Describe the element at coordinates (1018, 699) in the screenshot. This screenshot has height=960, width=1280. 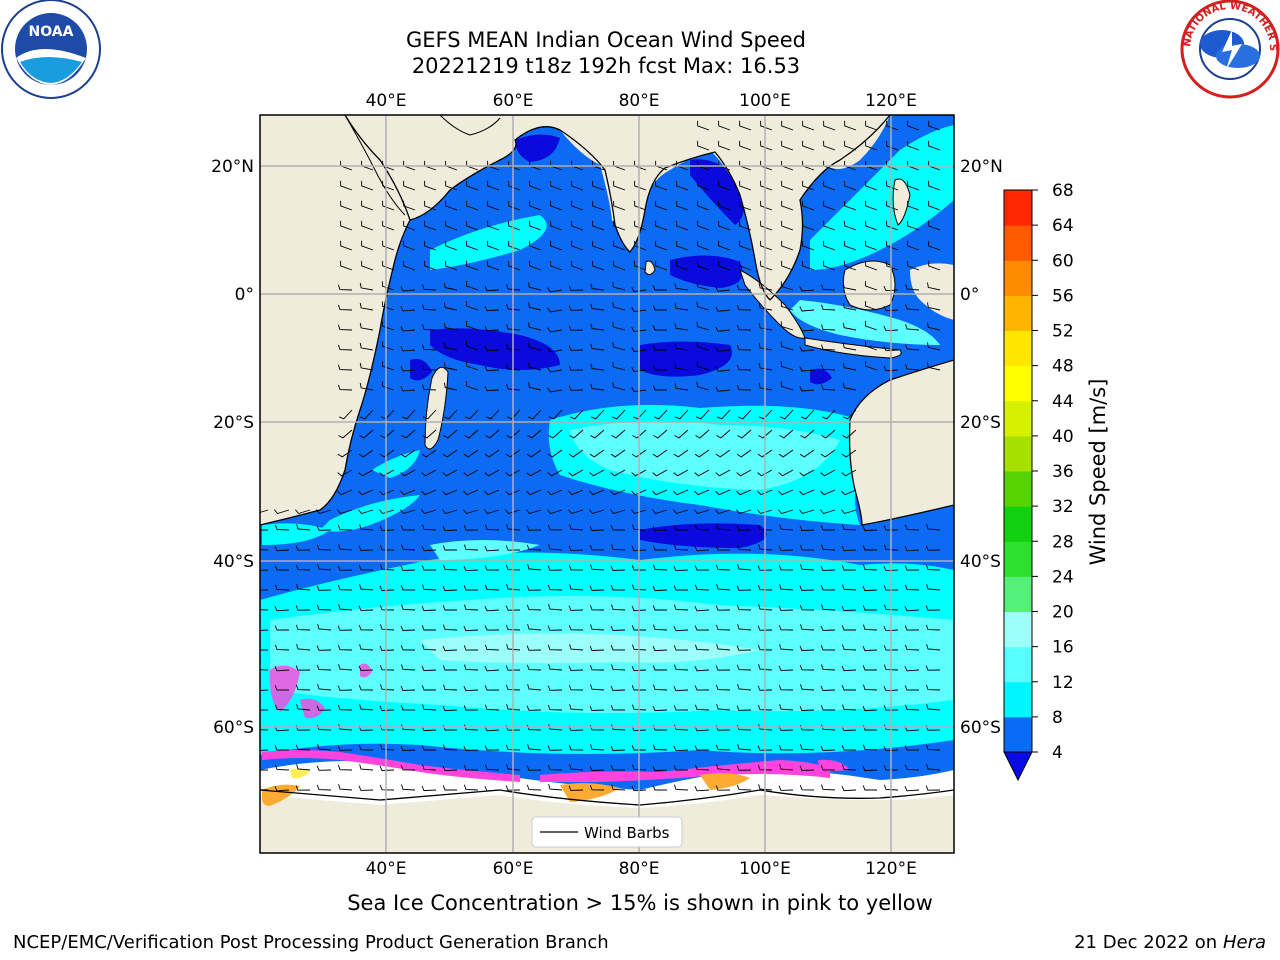
I see `colorbar-segment` at that location.